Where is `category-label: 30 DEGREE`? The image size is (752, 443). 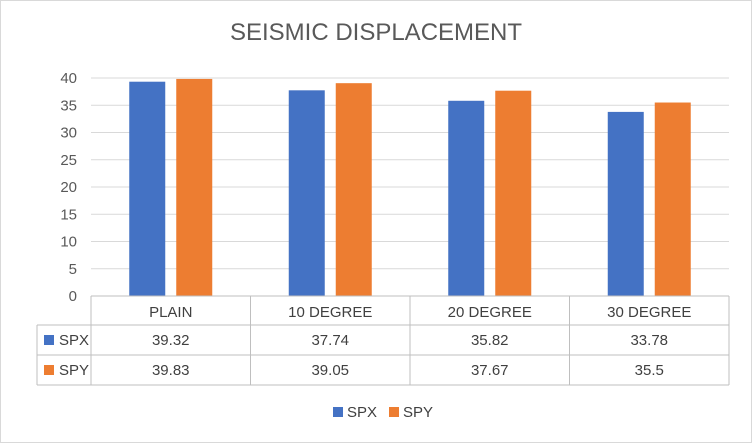
category-label: 30 DEGREE is located at coordinates (649, 312).